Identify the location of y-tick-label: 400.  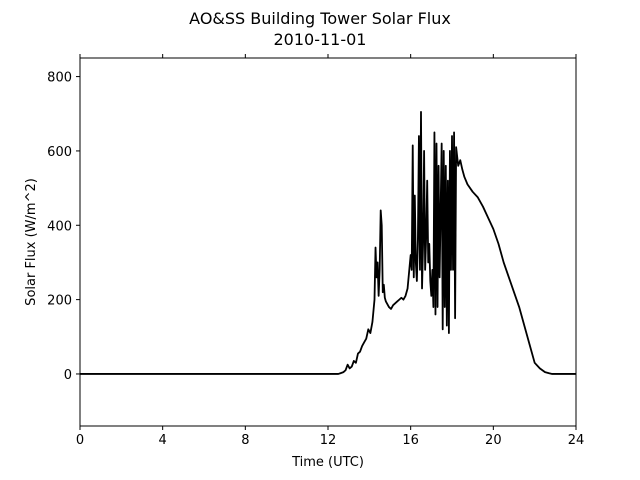
(59, 226).